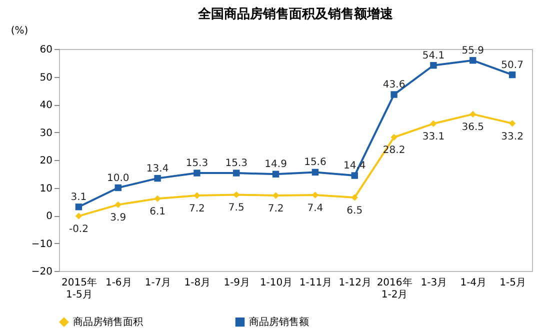 The width and height of the screenshot is (544, 335). I want to click on data-label: 15.6, so click(315, 162).